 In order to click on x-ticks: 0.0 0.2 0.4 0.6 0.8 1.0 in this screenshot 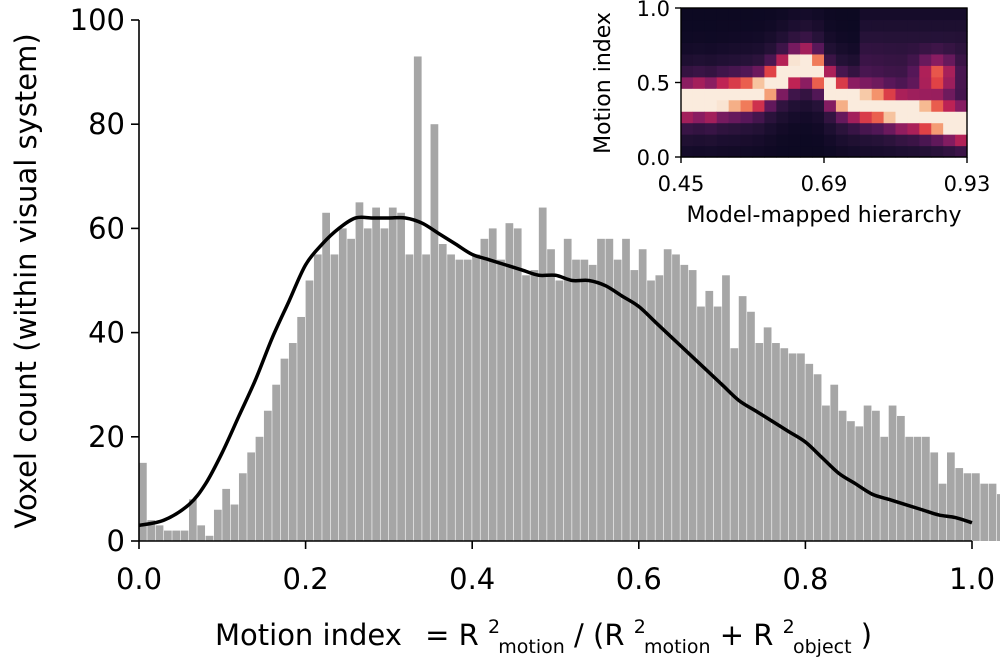, I will do `click(555, 568)`.